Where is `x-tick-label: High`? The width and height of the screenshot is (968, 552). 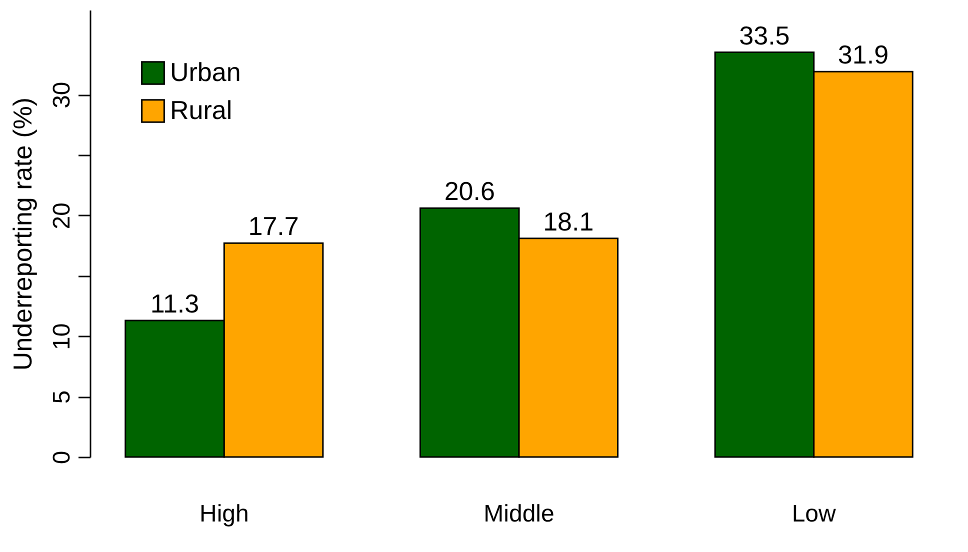
x-tick-label: High is located at coordinates (224, 514).